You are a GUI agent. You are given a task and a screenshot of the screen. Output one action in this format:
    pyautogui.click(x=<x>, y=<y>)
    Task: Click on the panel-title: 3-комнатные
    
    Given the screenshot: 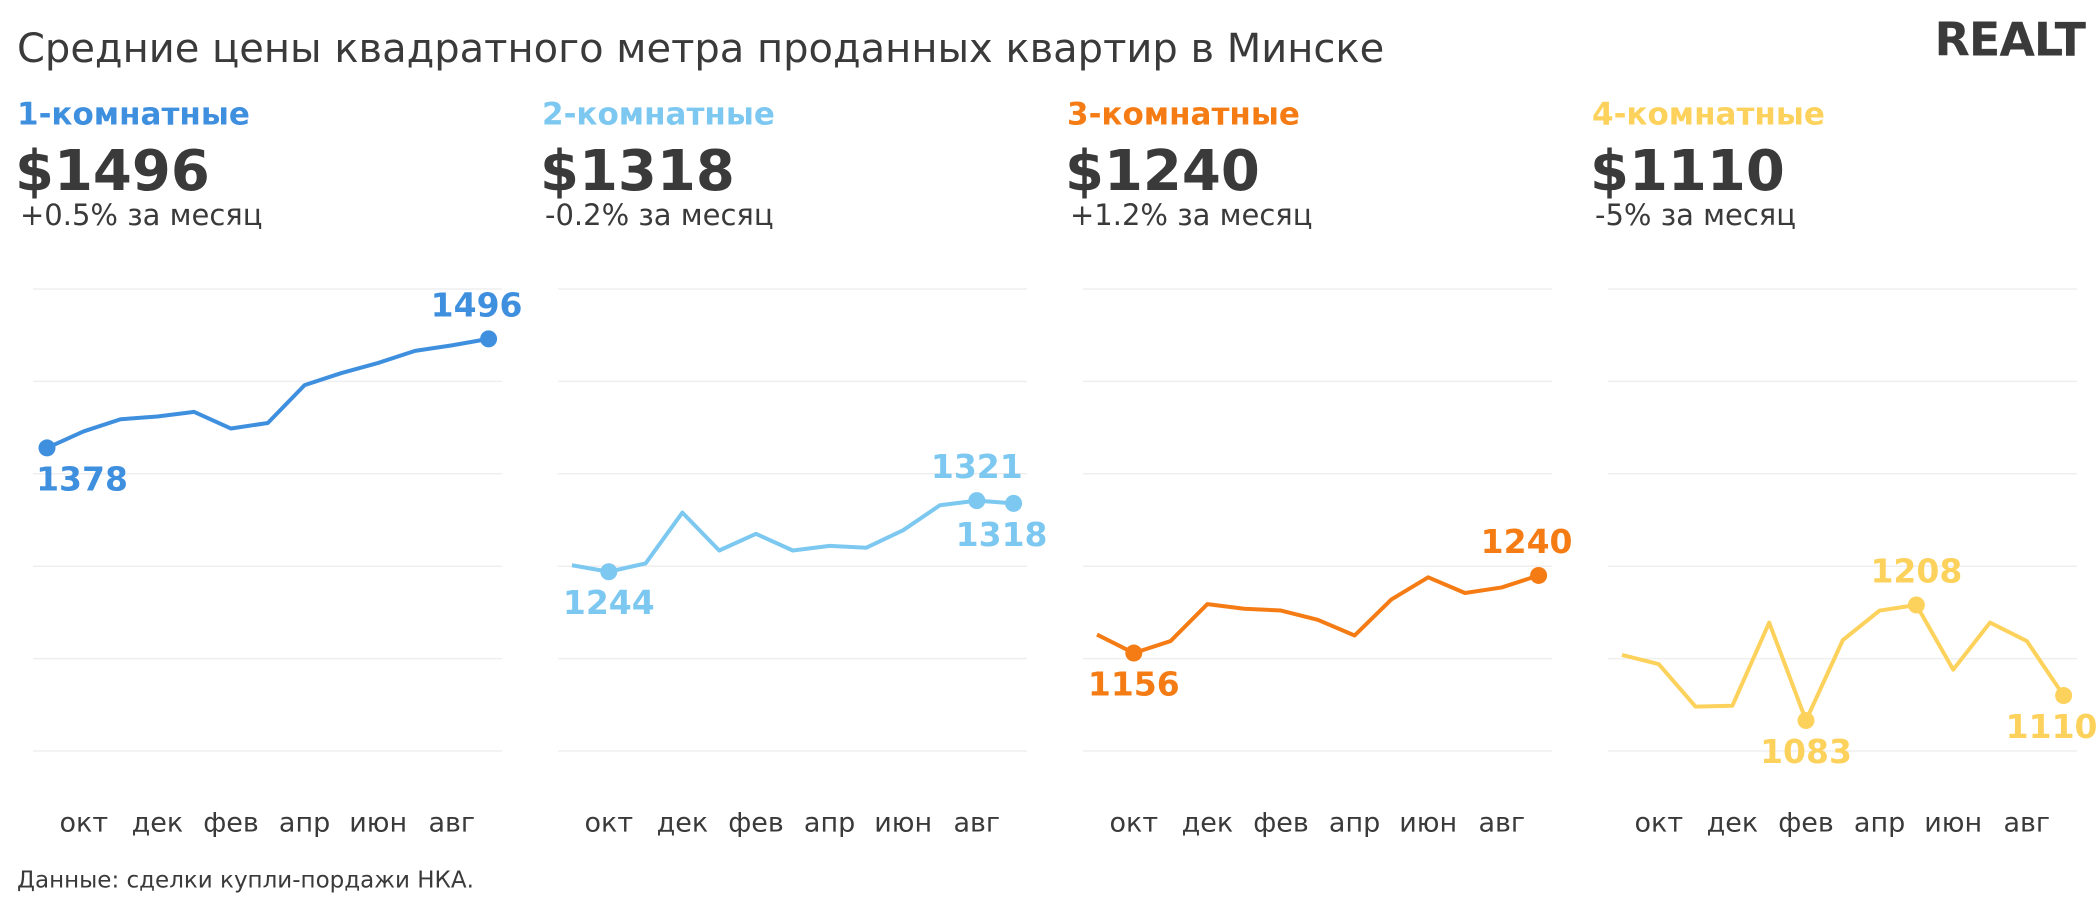 What is the action you would take?
    pyautogui.click(x=1183, y=115)
    